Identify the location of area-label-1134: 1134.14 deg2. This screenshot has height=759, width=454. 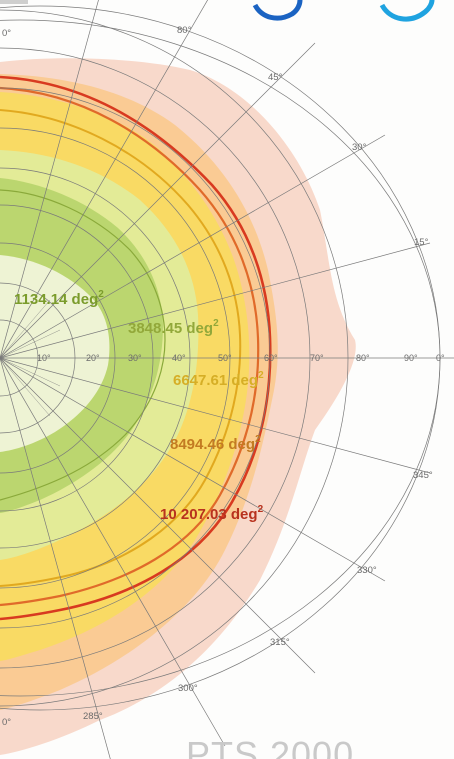
(59, 298).